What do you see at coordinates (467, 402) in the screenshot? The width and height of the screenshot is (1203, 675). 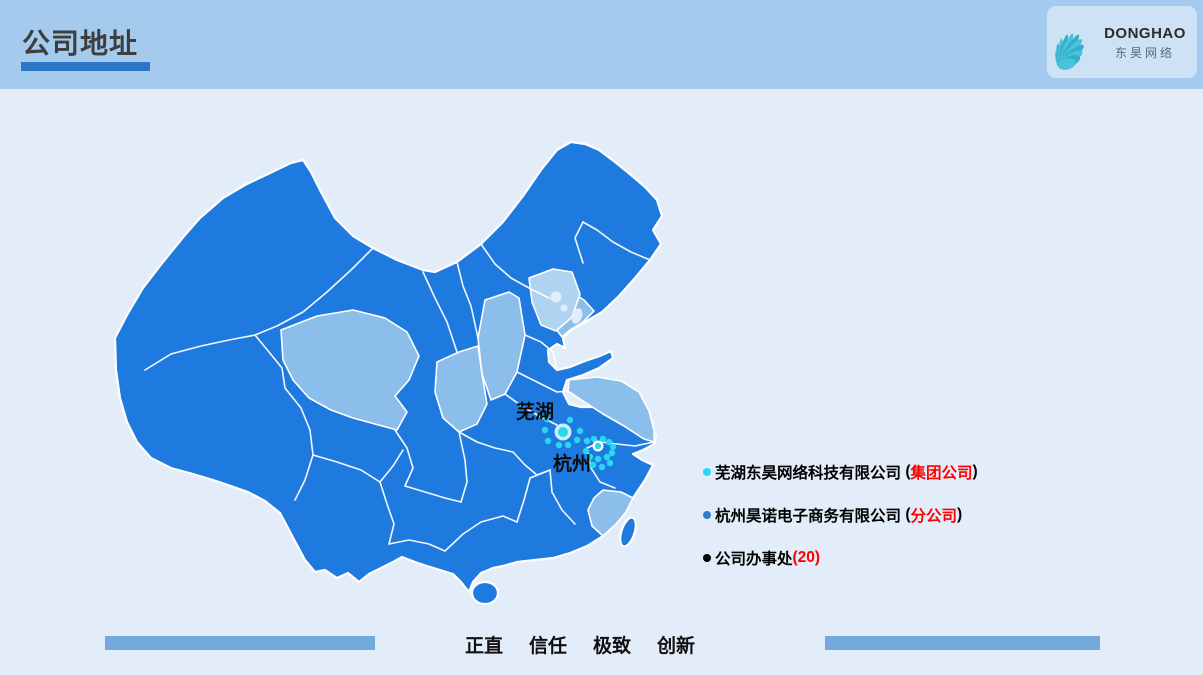 I see `highlight-provinces` at bounding box center [467, 402].